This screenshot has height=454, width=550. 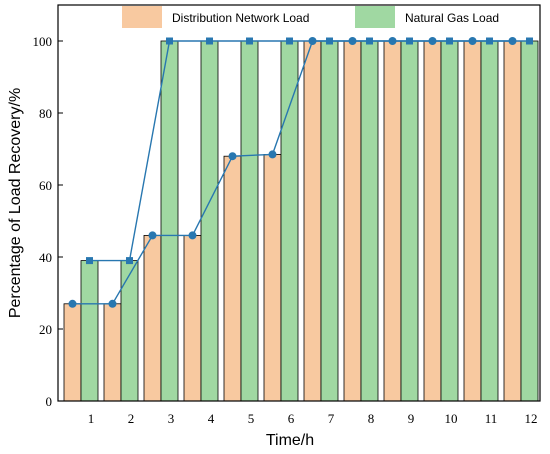 What do you see at coordinates (290, 440) in the screenshot?
I see `x-axis-title: Time/h` at bounding box center [290, 440].